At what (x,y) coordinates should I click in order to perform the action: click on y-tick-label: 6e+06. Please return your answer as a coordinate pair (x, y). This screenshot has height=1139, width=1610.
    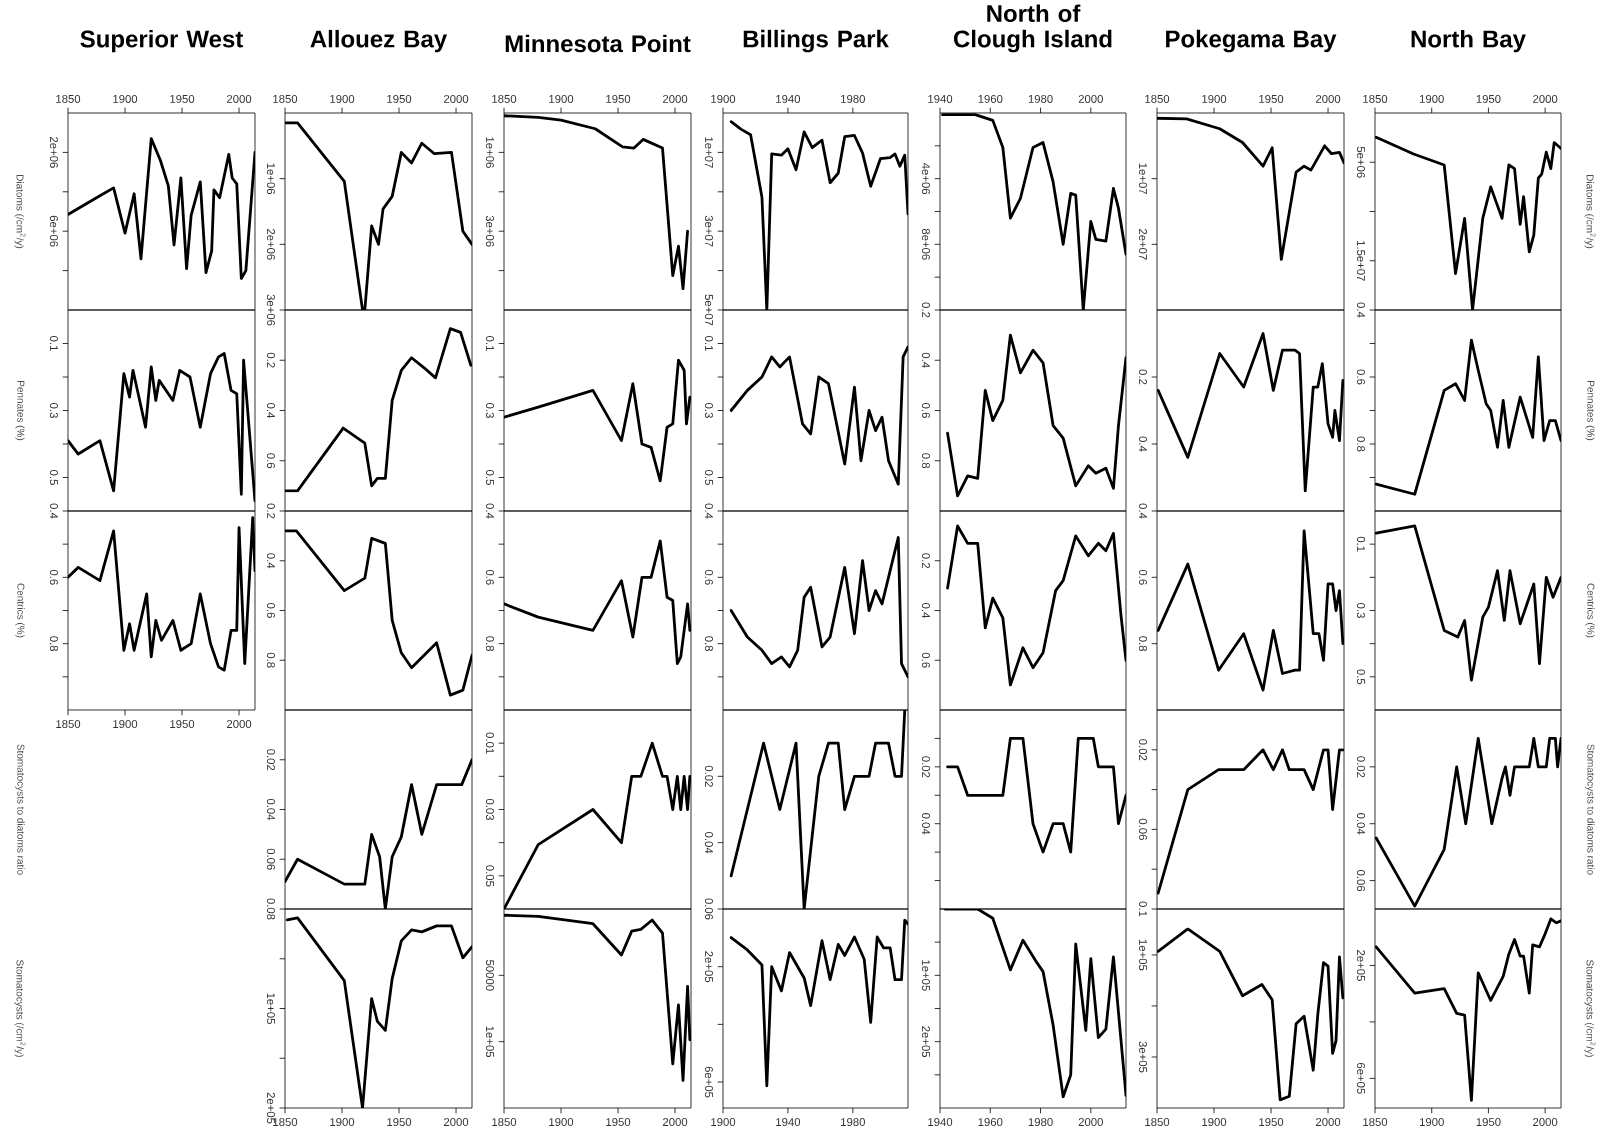
    Looking at the image, I should click on (53, 231).